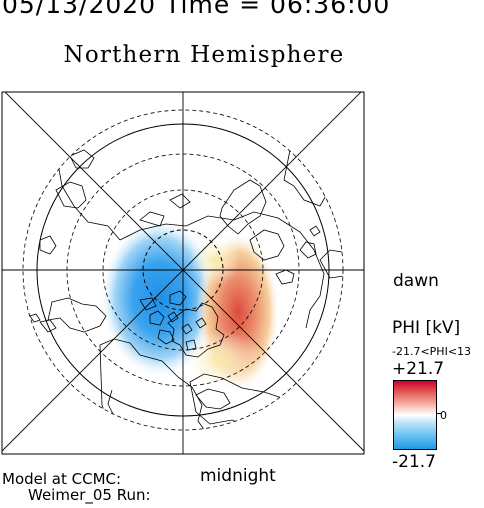 The height and width of the screenshot is (508, 484). I want to click on colorbar-title: PHI [kV], so click(426, 328).